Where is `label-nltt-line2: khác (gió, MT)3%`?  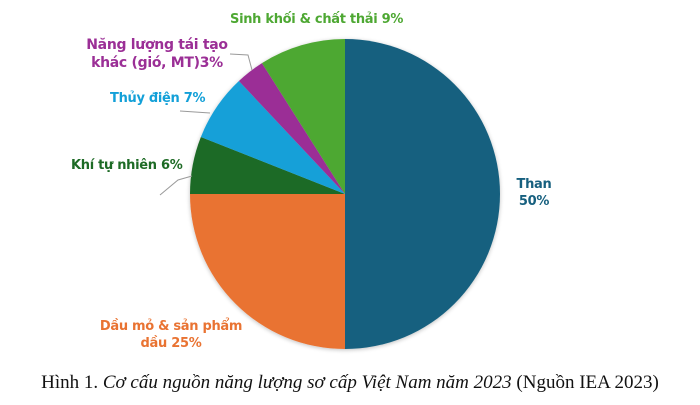
label-nltt-line2: khác (gió, MT)3% is located at coordinates (157, 63).